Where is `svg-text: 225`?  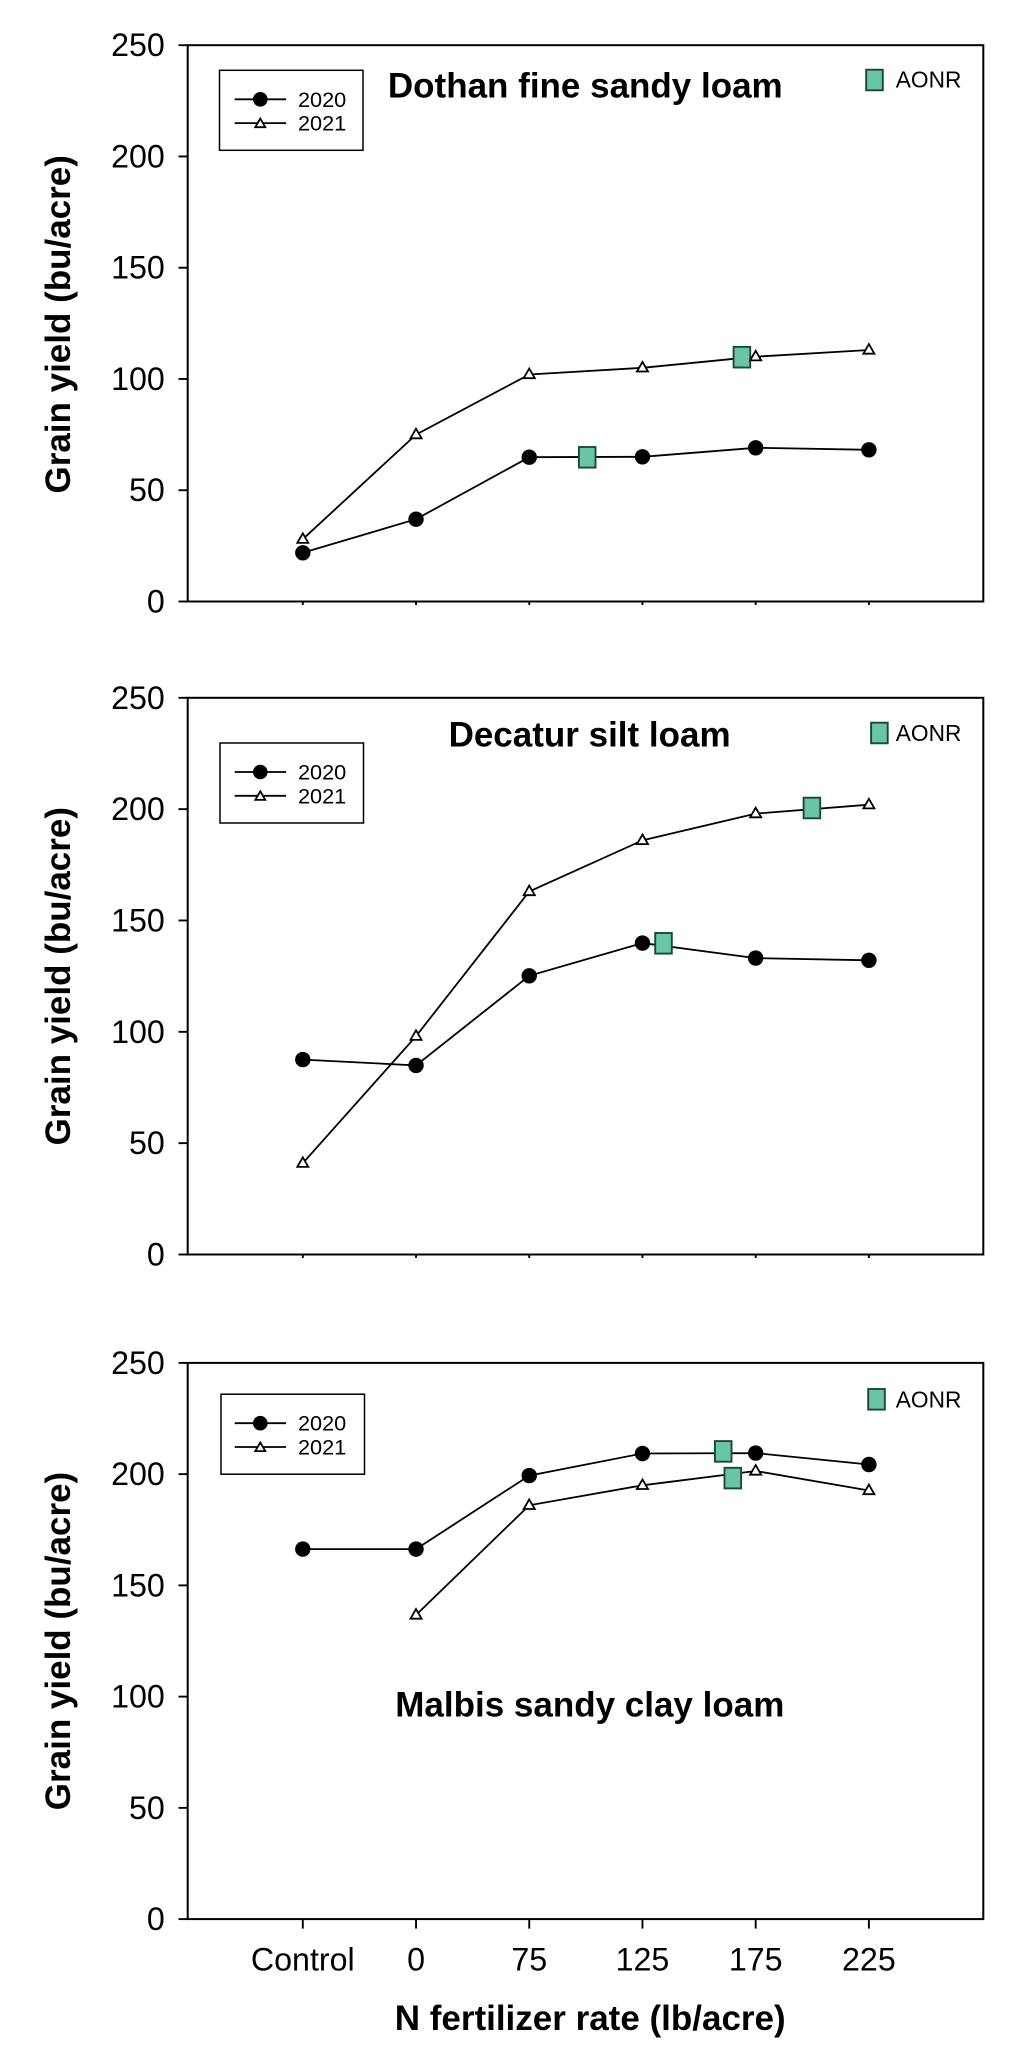
svg-text: 225 is located at coordinates (869, 1960).